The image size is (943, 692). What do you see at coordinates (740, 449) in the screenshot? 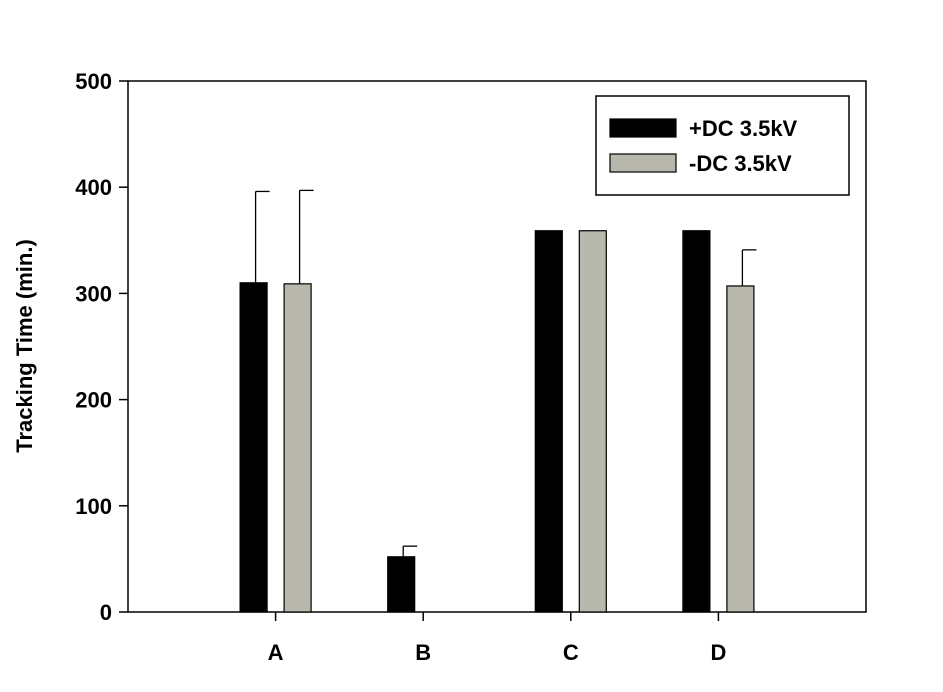
I see `bar-series2-d` at bounding box center [740, 449].